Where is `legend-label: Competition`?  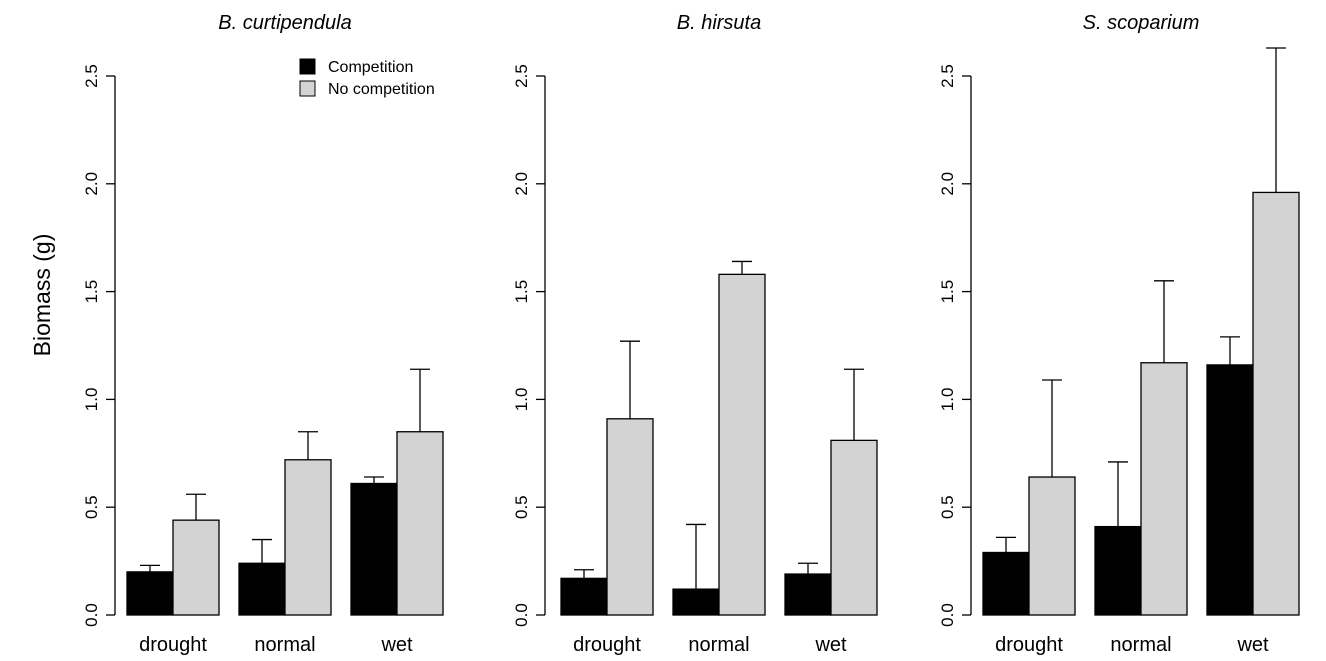 legend-label: Competition is located at coordinates (370, 67).